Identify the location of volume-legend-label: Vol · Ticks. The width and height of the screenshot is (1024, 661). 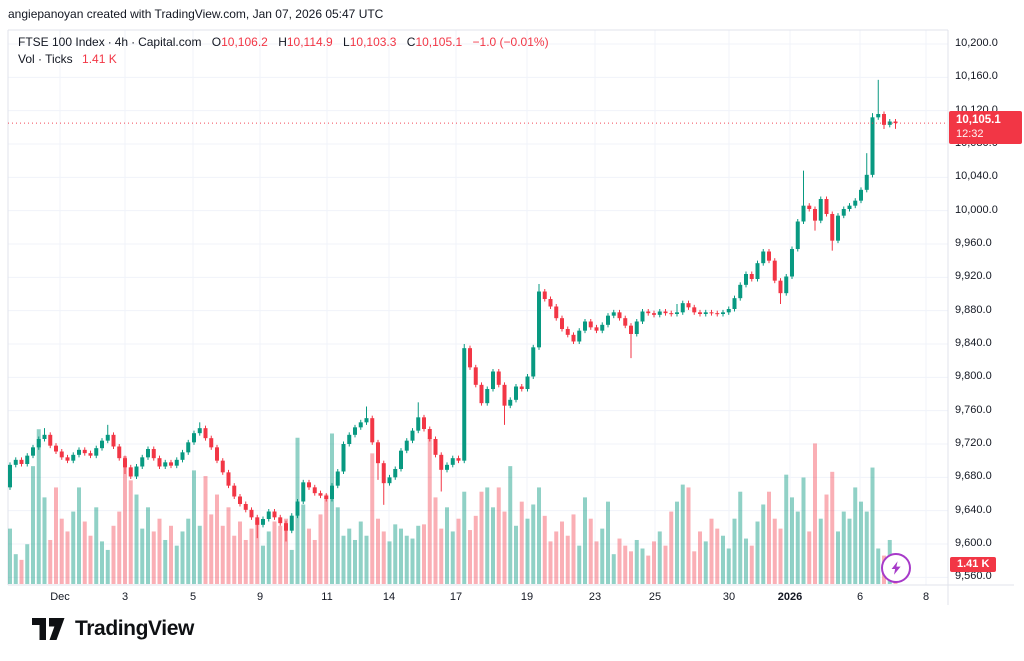
(45, 59).